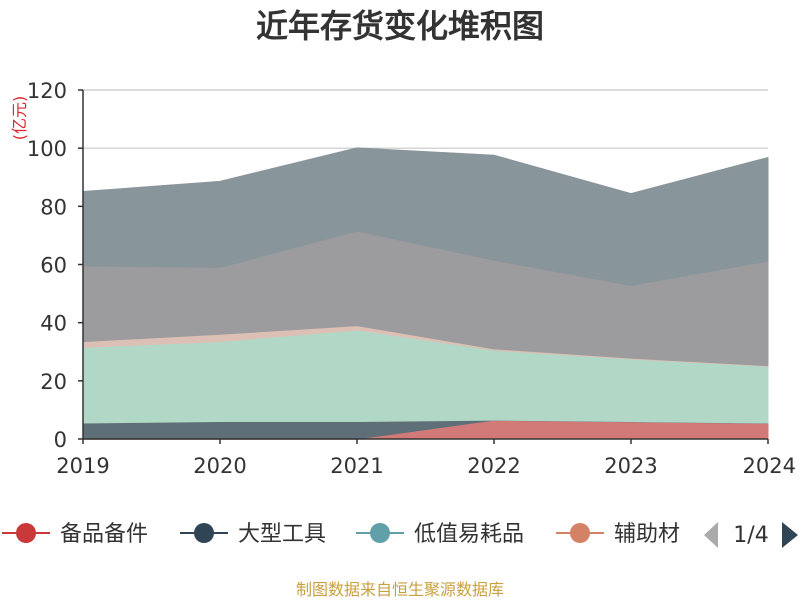  I want to click on legend-prev-page-icon, so click(711, 535).